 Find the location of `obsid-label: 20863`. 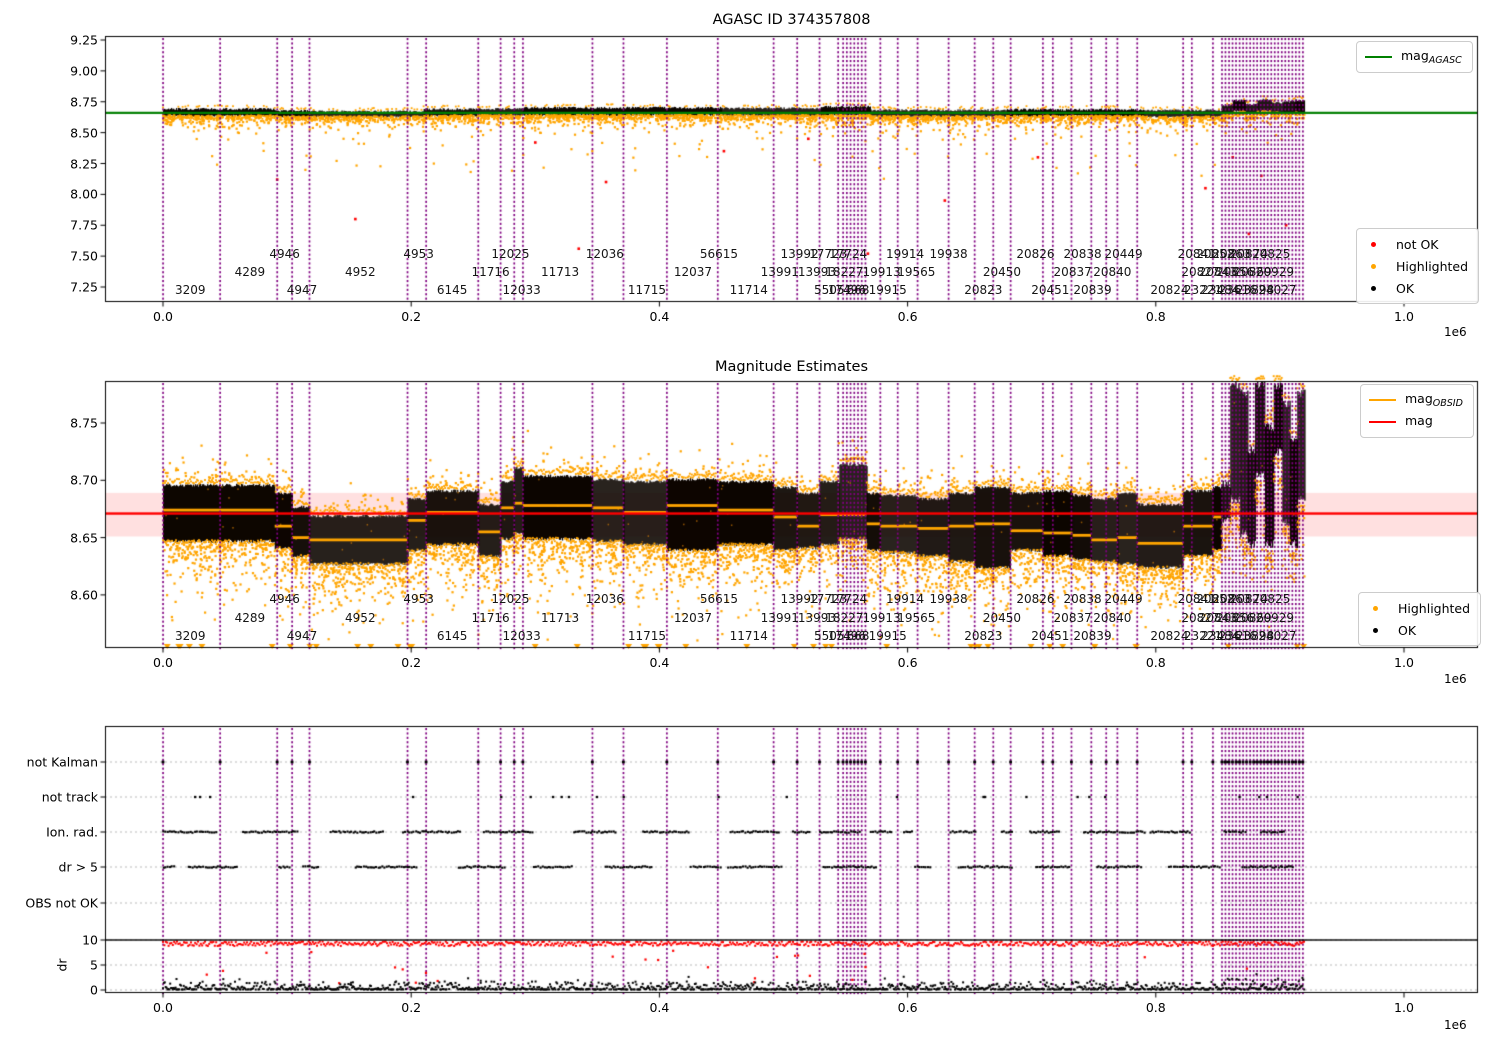

obsid-label: 20863 is located at coordinates (1231, 599).